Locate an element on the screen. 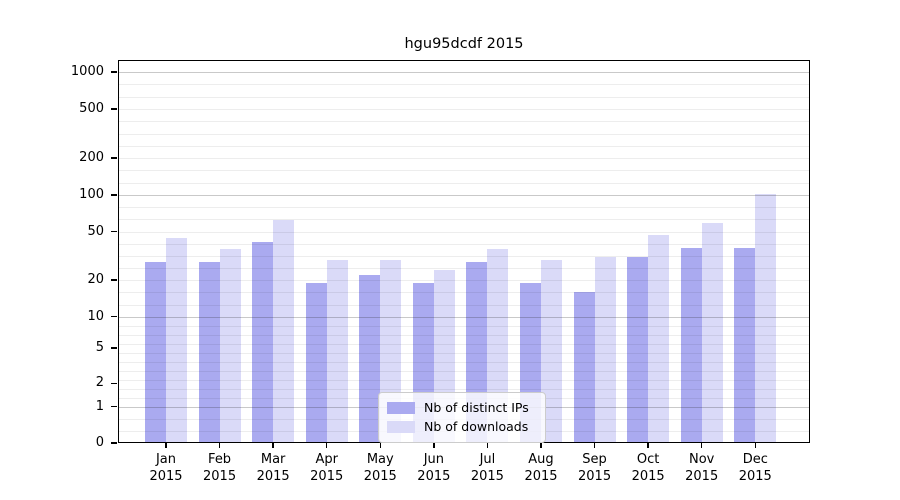  x-tick-label: Apr 2015 is located at coordinates (327, 468).